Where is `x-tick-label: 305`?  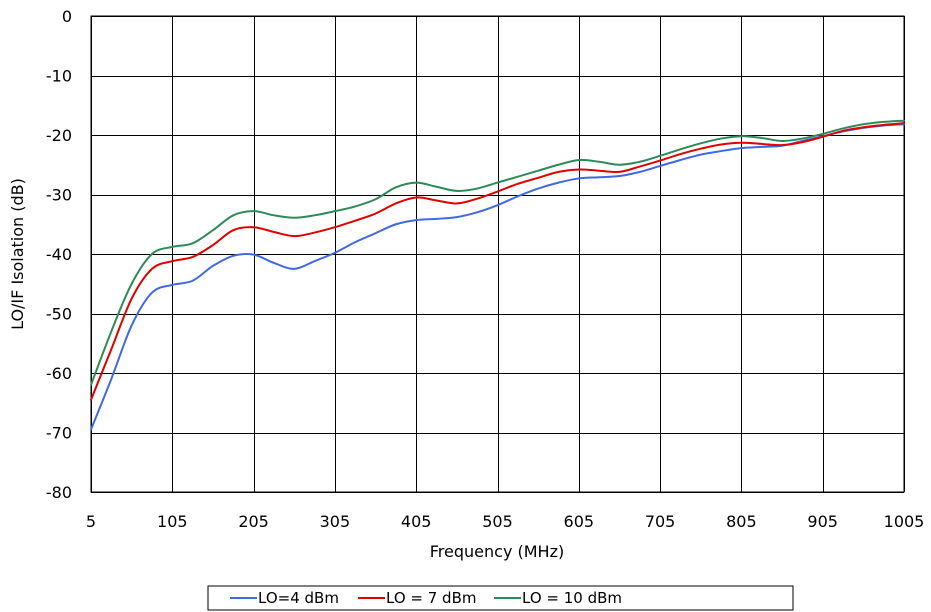
x-tick-label: 305 is located at coordinates (335, 521).